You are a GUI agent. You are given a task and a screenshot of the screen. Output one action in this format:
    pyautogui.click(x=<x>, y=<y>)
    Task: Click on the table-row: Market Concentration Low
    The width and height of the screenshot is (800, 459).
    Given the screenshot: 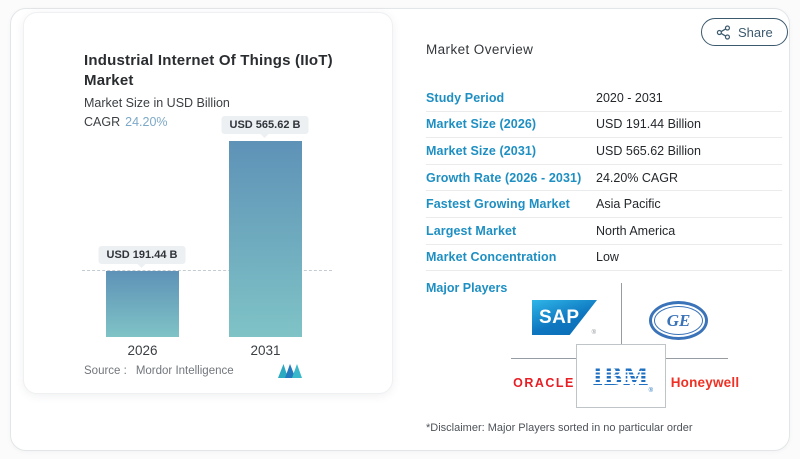 What is the action you would take?
    pyautogui.click(x=604, y=258)
    